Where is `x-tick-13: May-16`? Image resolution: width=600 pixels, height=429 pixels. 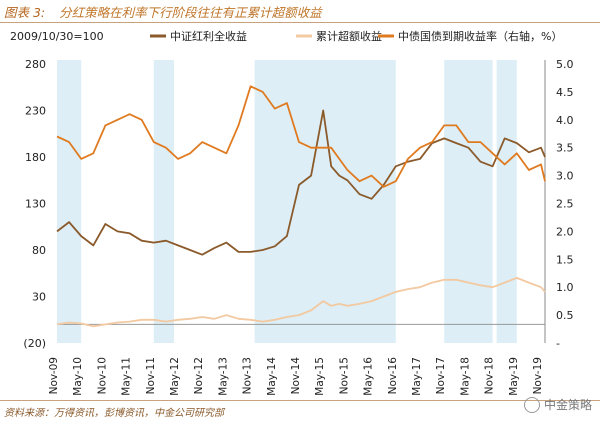
x-tick-13: May-16 is located at coordinates (369, 376).